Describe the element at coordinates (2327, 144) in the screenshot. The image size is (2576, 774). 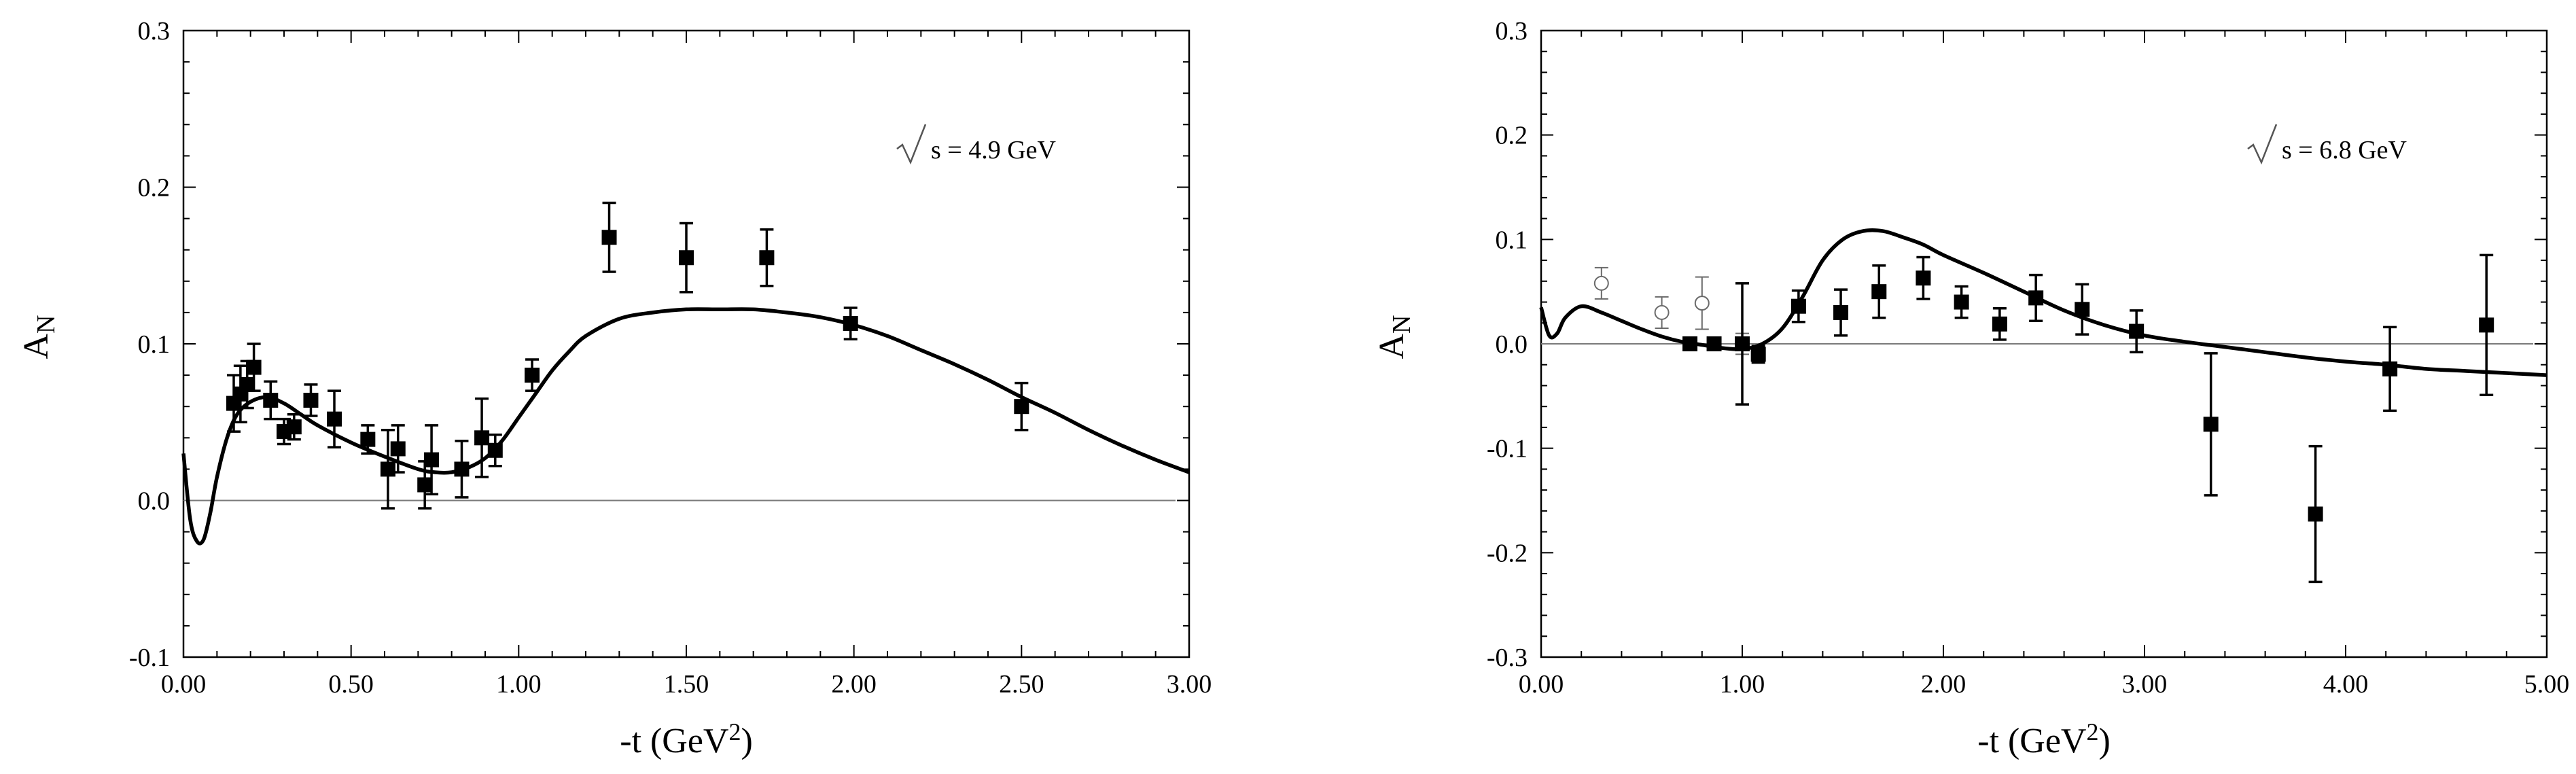
I see `energy-annotation: s = 6.8 GeV` at that location.